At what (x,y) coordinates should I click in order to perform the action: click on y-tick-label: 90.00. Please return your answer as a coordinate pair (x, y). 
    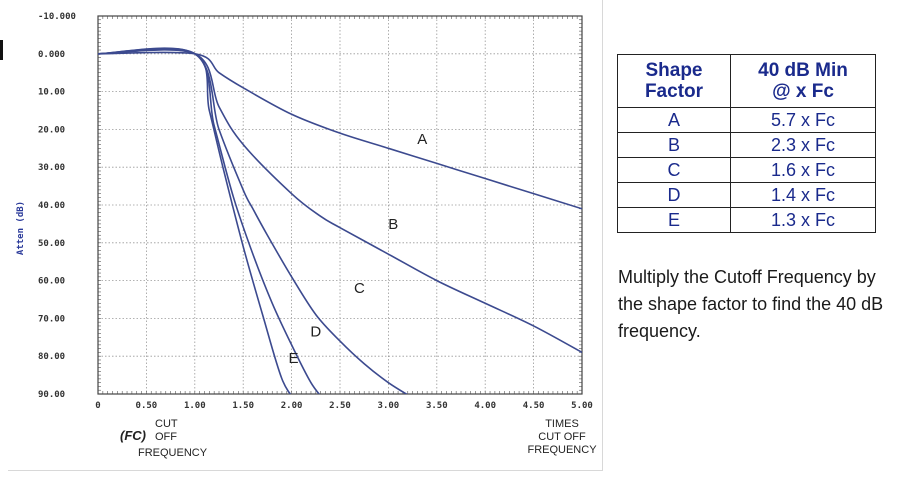
    Looking at the image, I should click on (51, 395).